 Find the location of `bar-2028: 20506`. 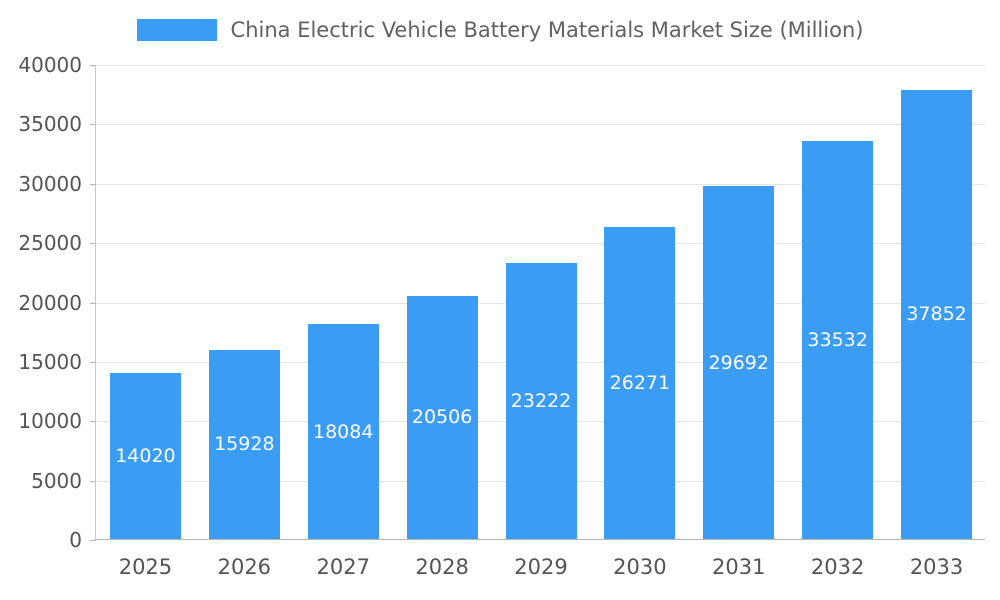

bar-2028: 20506 is located at coordinates (442, 417).